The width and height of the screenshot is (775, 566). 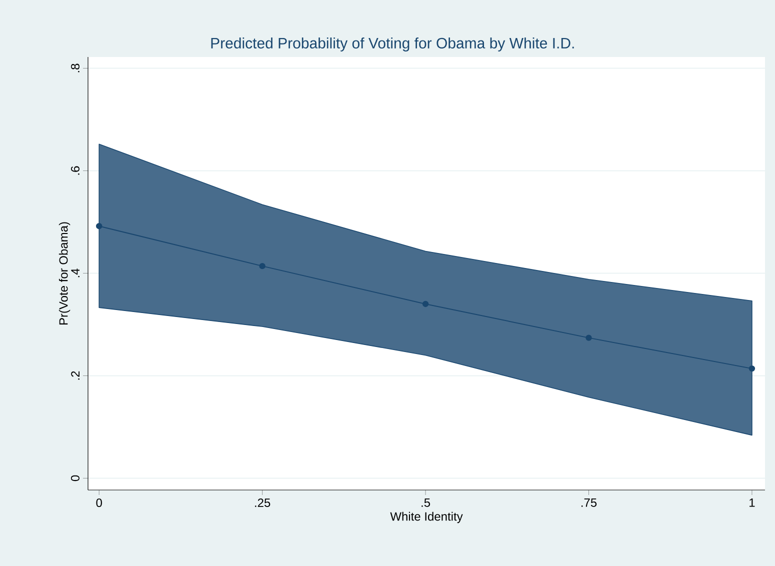 What do you see at coordinates (64, 273) in the screenshot?
I see `y-axis-title: Pr(Vote for Obama)` at bounding box center [64, 273].